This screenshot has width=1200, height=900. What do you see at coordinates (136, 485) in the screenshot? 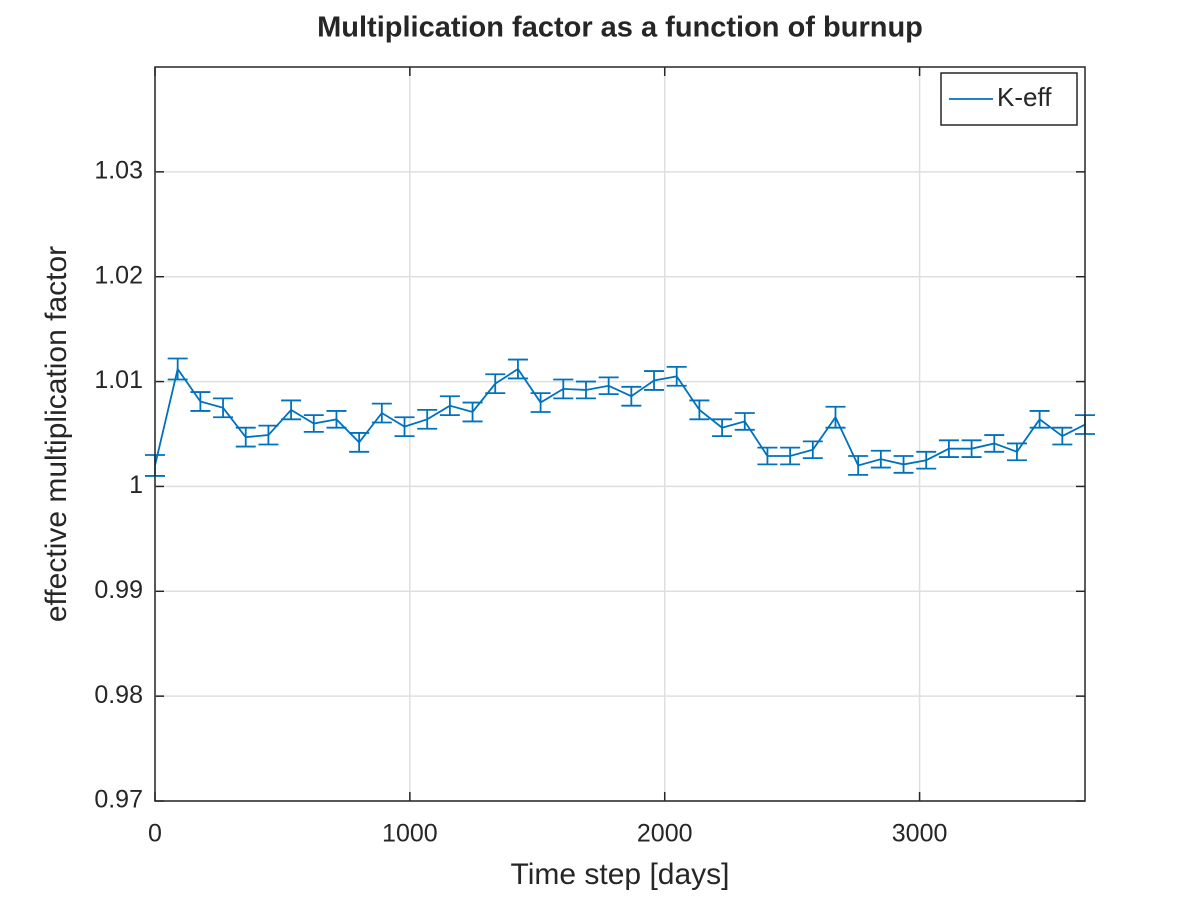
I see `y-tick-label: 1` at bounding box center [136, 485].